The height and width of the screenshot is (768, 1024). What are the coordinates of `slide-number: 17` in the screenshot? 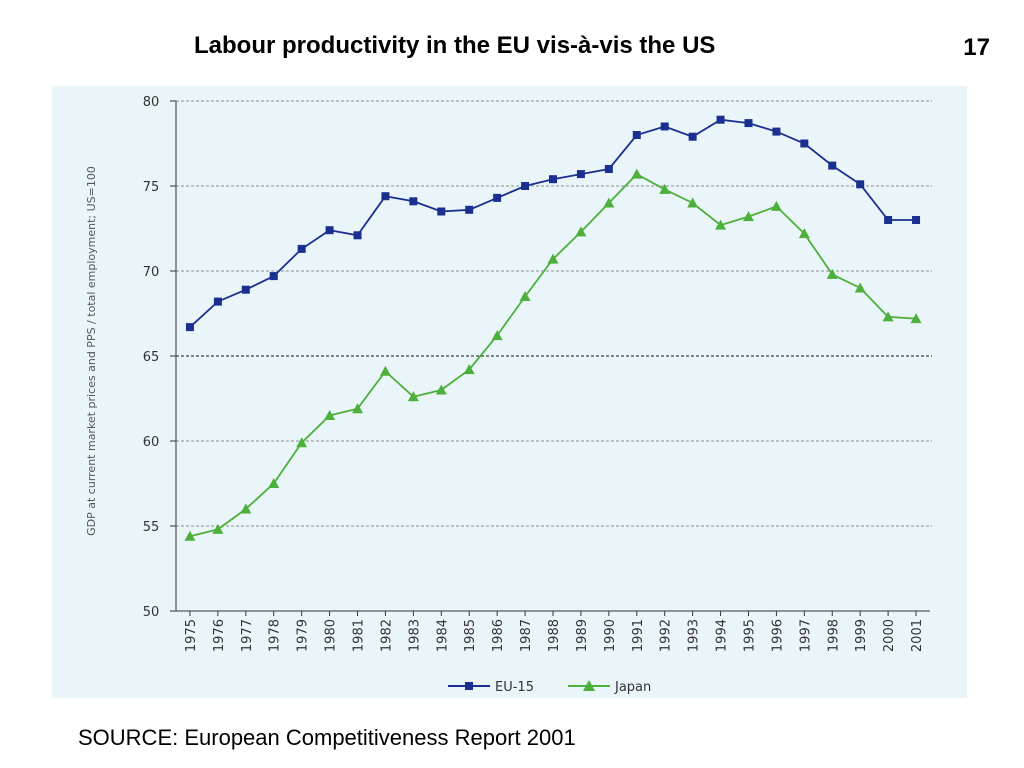 It's located at (976, 47).